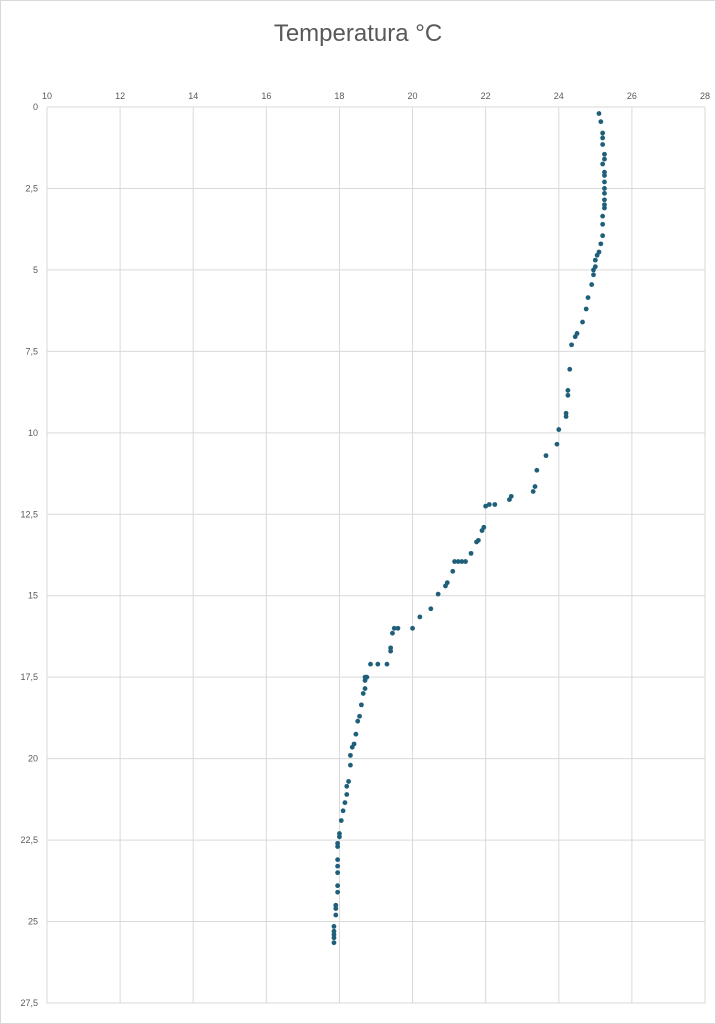 The image size is (716, 1024). Describe the element at coordinates (193, 96) in the screenshot. I see `x-tick-label: 14` at that location.